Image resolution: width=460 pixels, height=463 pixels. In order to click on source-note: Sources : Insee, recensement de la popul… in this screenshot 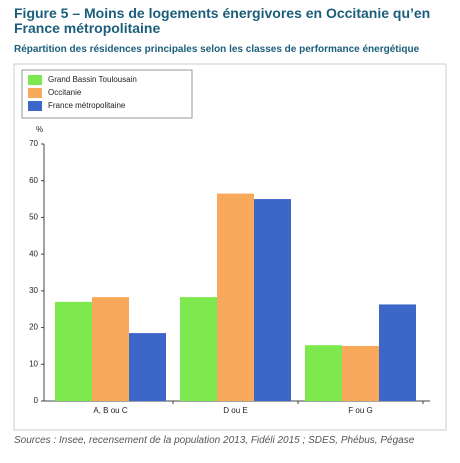, I will do `click(214, 440)`.